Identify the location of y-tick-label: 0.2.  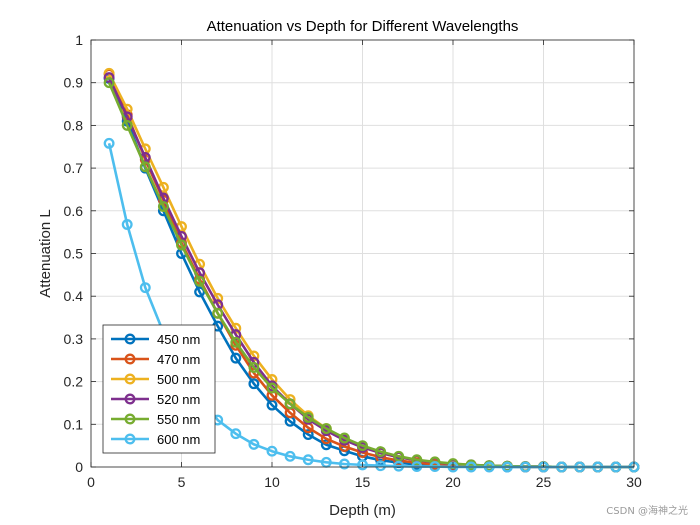
(74, 382).